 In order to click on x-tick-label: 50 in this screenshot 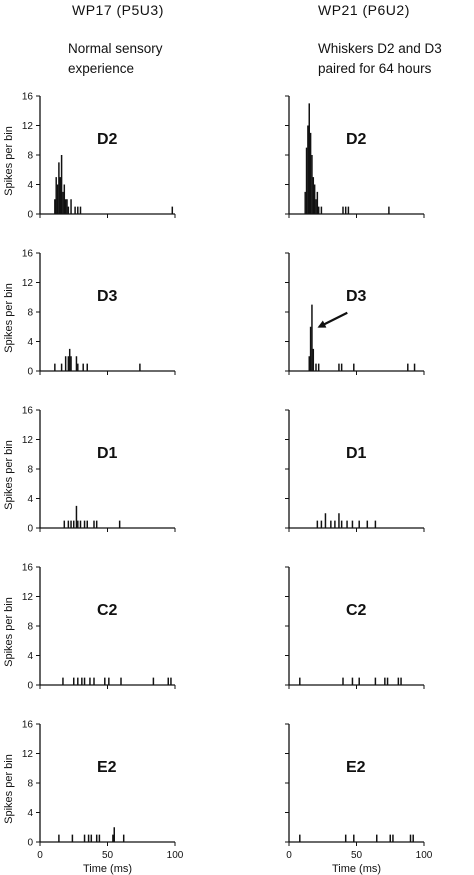, I will do `click(108, 855)`.